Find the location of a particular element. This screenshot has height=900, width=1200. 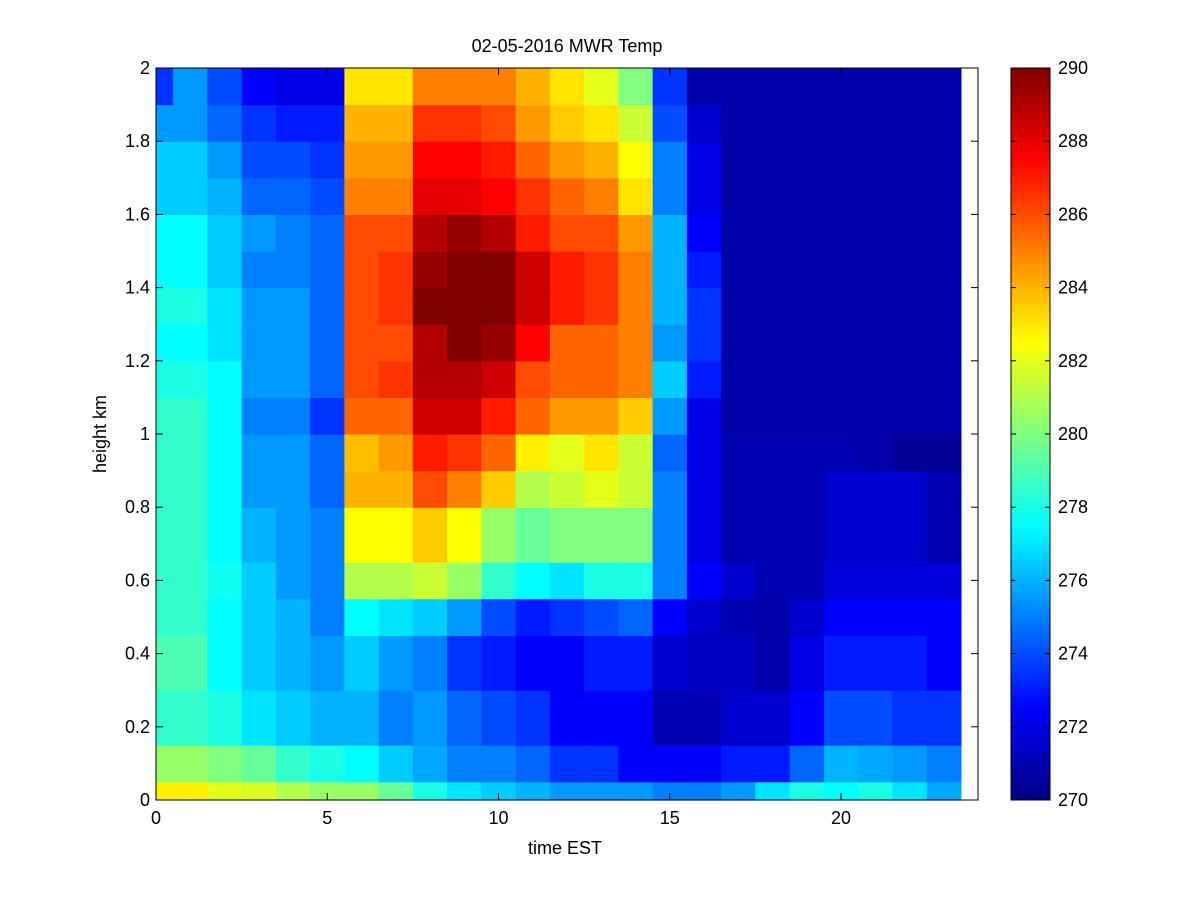

tick-label: 286 is located at coordinates (1073, 214).